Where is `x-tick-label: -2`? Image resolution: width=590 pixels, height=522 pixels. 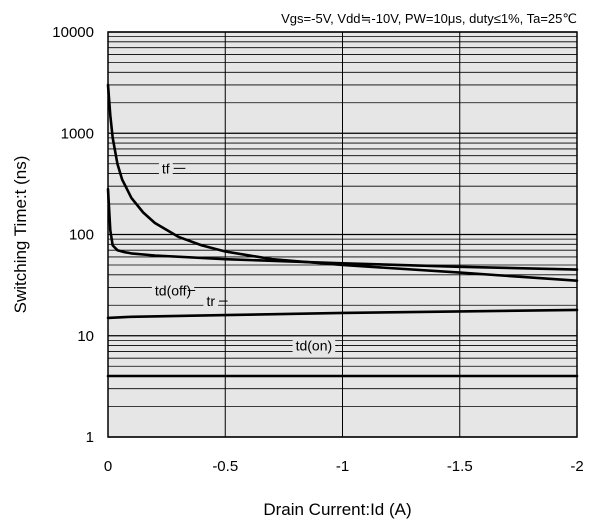 x-tick-label: -2 is located at coordinates (576, 466).